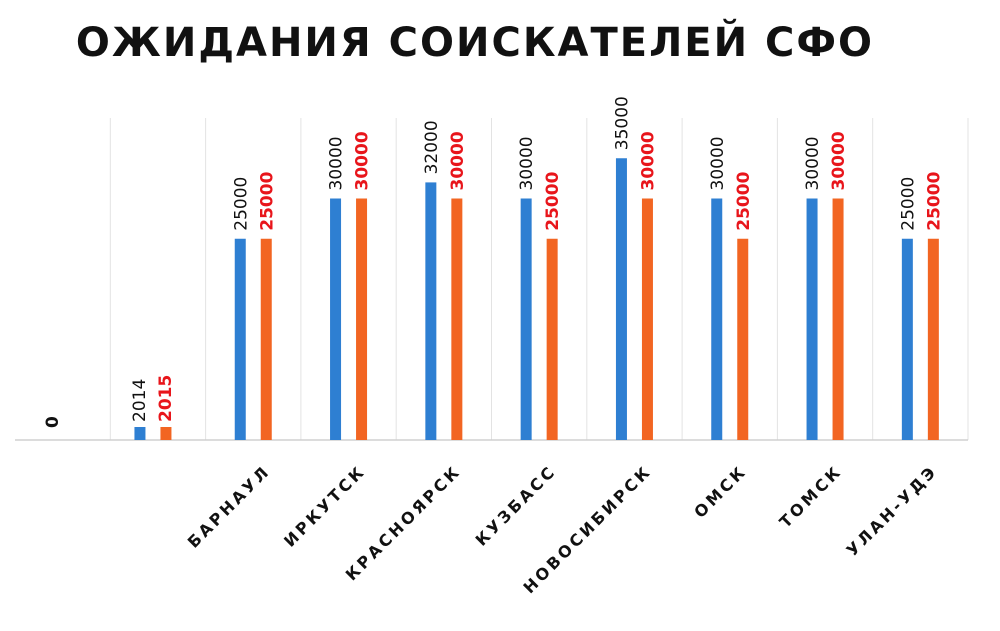 This screenshot has width=1000, height=631. What do you see at coordinates (811, 496) in the screenshot?
I see `category-label: ТОМСК` at bounding box center [811, 496].